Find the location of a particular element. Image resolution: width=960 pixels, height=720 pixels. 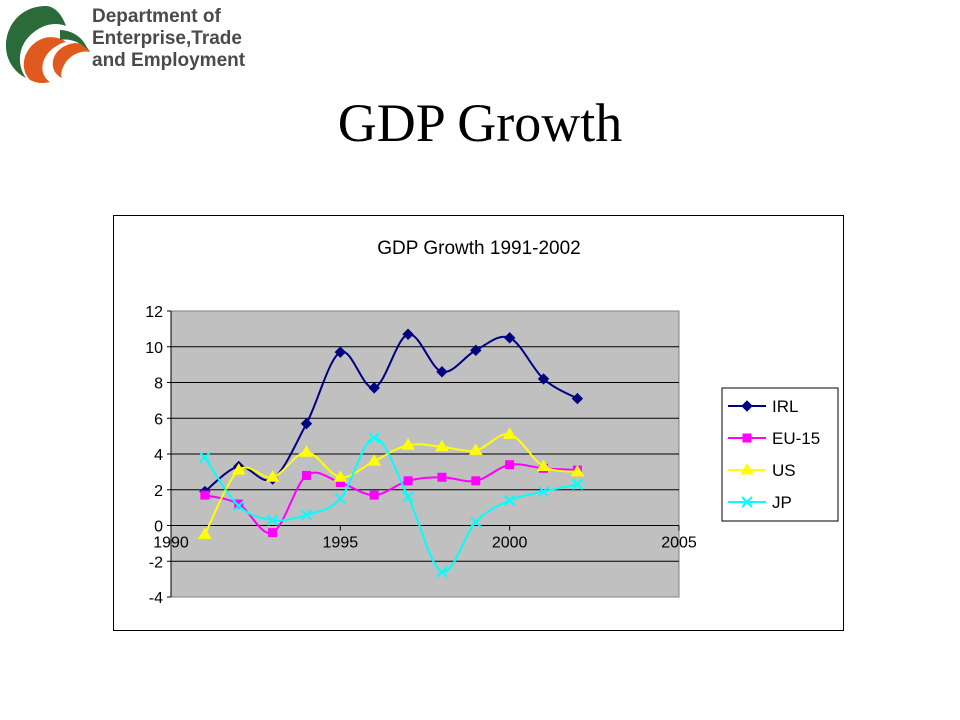

legend-label: JP is located at coordinates (782, 502).